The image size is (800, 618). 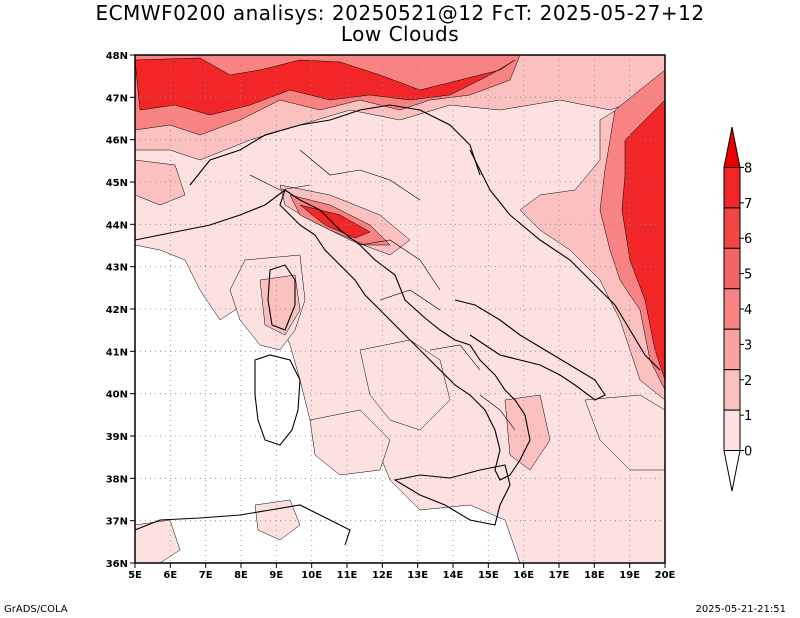 What do you see at coordinates (594, 575) in the screenshot?
I see `longitude-tick-label: 18E` at bounding box center [594, 575].